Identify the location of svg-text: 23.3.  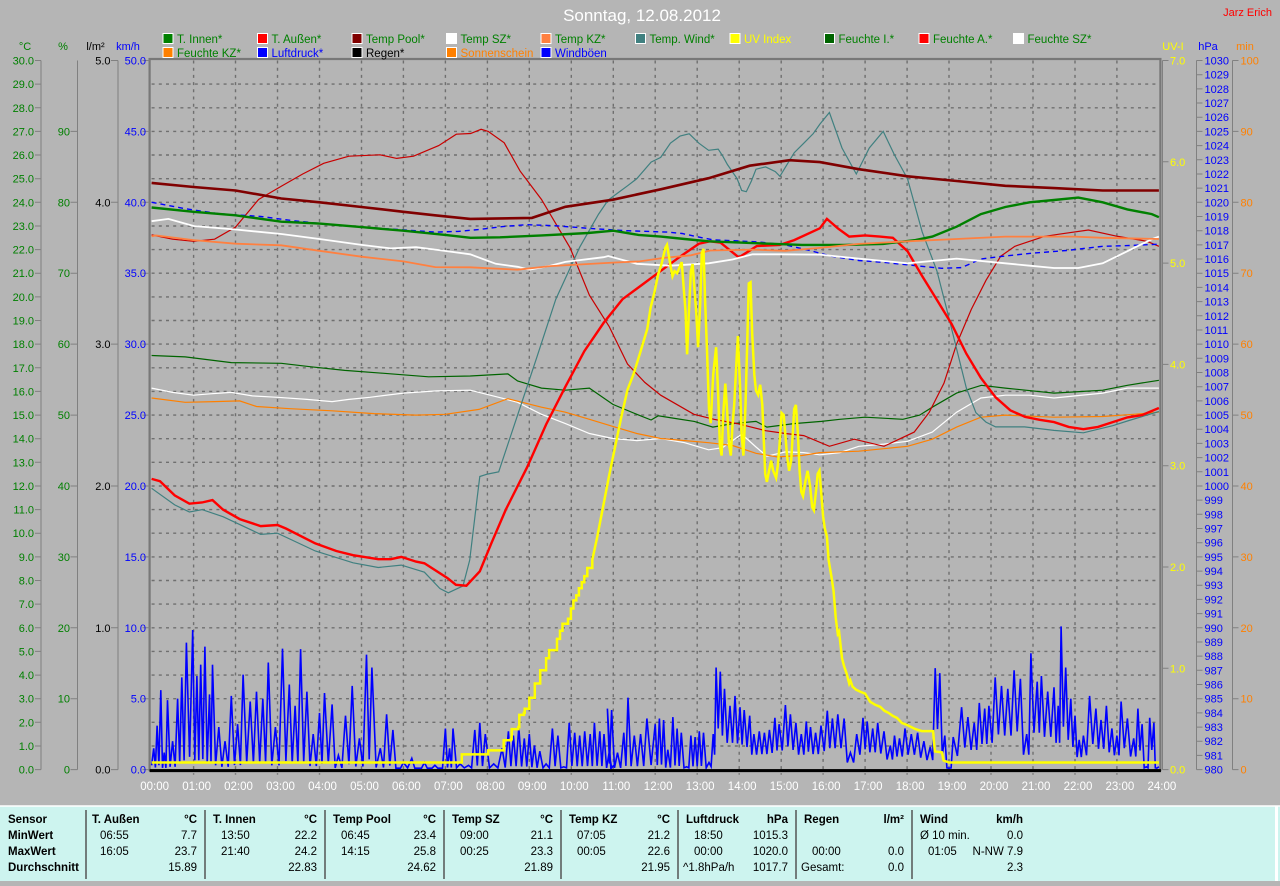
(542, 852).